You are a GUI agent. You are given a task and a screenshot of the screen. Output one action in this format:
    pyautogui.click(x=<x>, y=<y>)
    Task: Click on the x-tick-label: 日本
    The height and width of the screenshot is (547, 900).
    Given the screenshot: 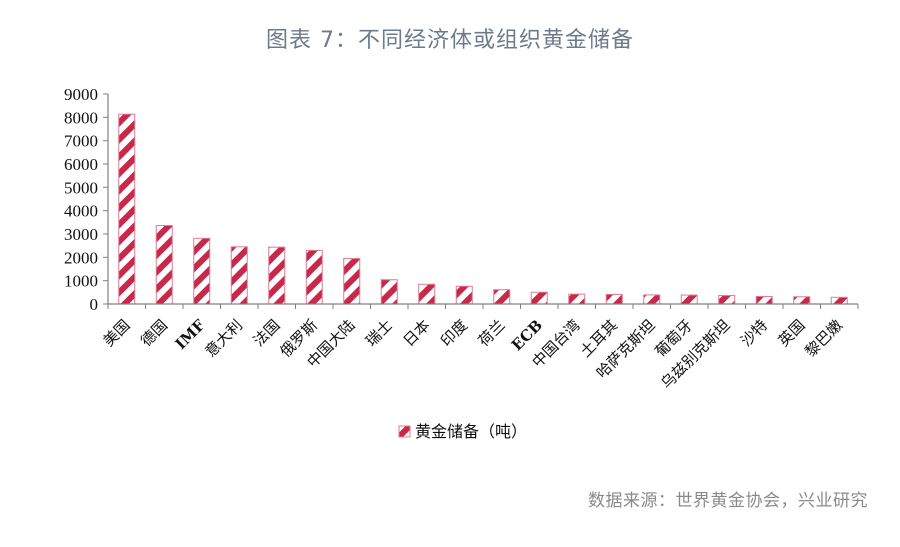 What is the action you would take?
    pyautogui.click(x=417, y=333)
    